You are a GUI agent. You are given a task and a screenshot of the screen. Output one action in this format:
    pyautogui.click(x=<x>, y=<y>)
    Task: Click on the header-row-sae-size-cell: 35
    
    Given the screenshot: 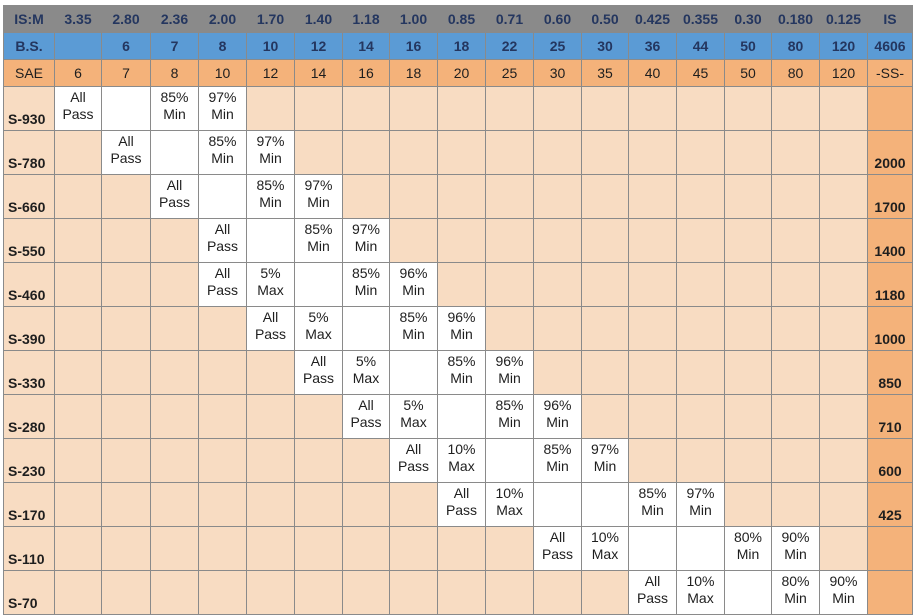 What is the action you would take?
    pyautogui.click(x=605, y=73)
    